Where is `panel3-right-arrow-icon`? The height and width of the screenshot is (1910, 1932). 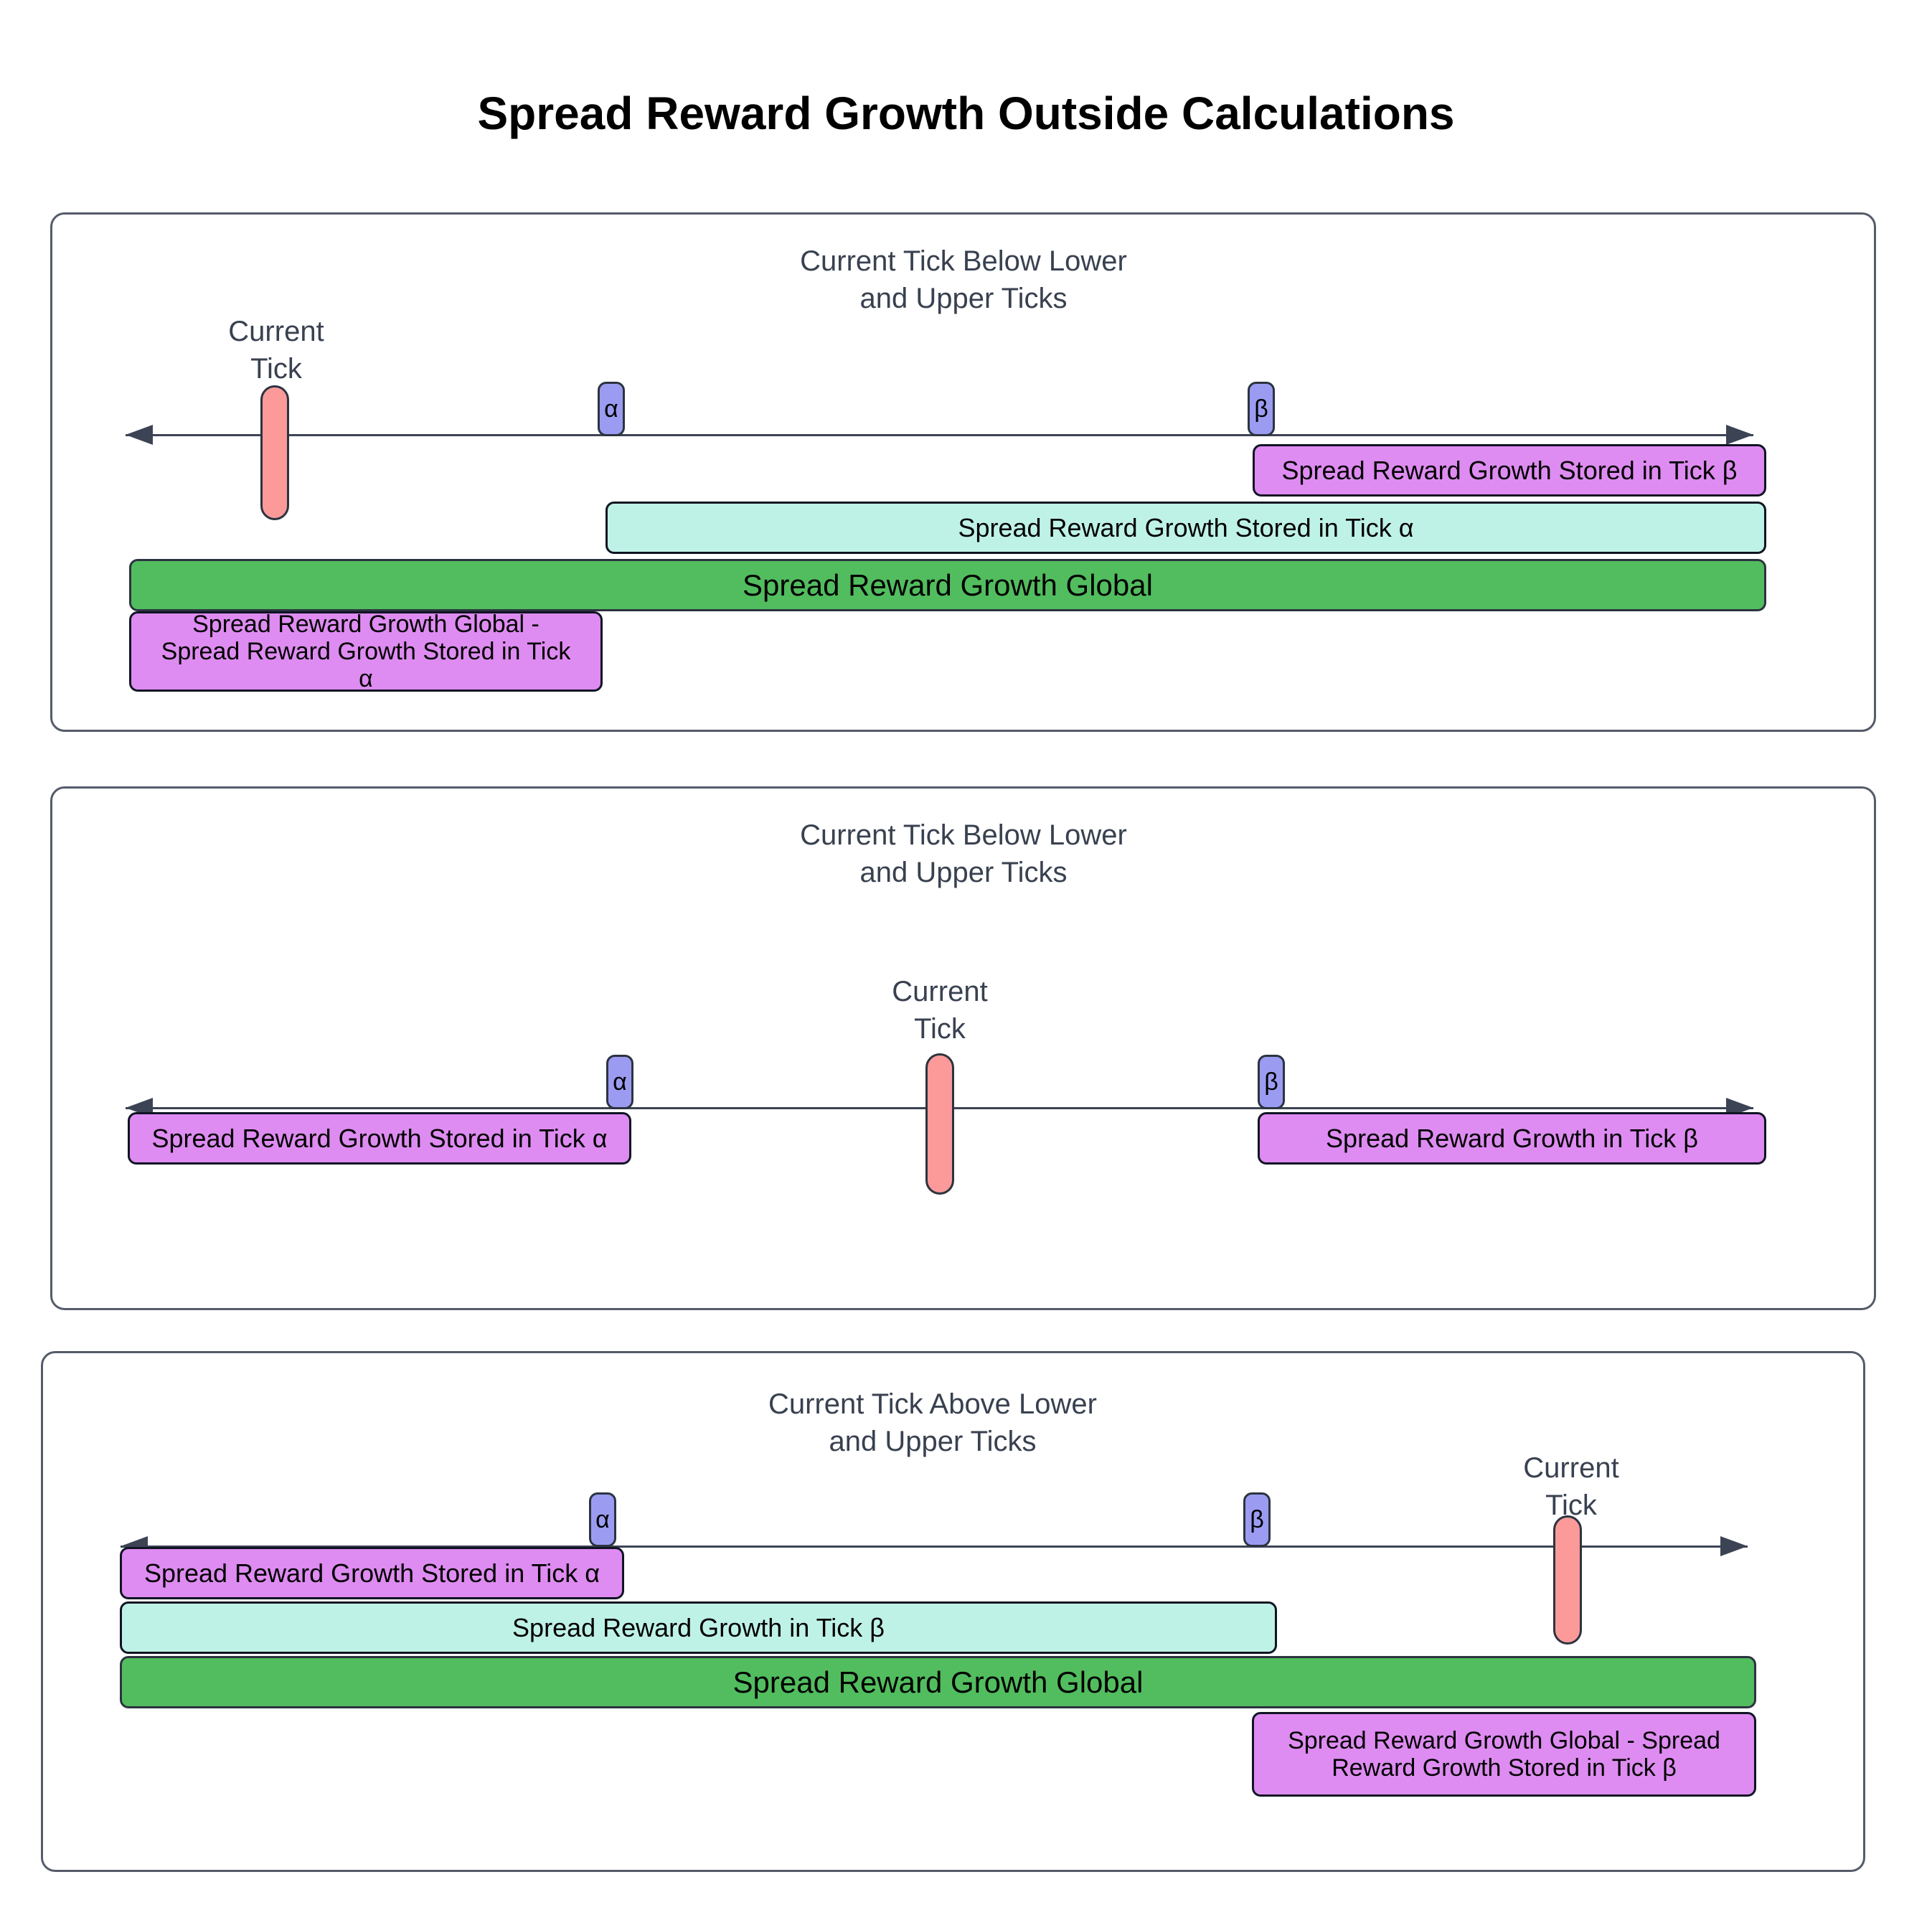 panel3-right-arrow-icon is located at coordinates (1734, 1546).